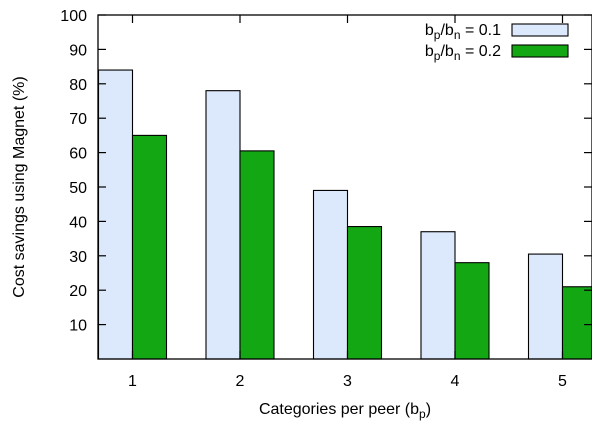 The image size is (592, 423). What do you see at coordinates (562, 381) in the screenshot?
I see `x-tick-label-5: 5` at bounding box center [562, 381].